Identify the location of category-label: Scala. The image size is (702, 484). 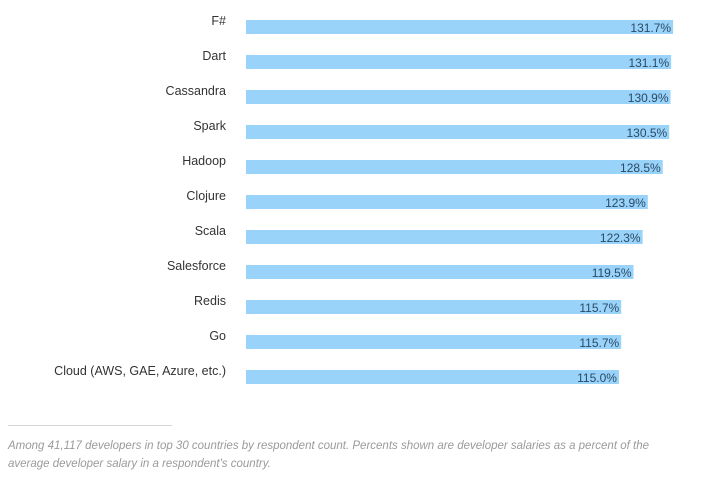
(210, 231).